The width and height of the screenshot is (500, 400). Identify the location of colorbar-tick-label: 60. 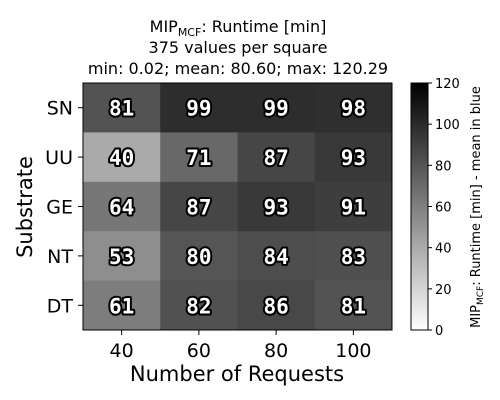
(443, 208).